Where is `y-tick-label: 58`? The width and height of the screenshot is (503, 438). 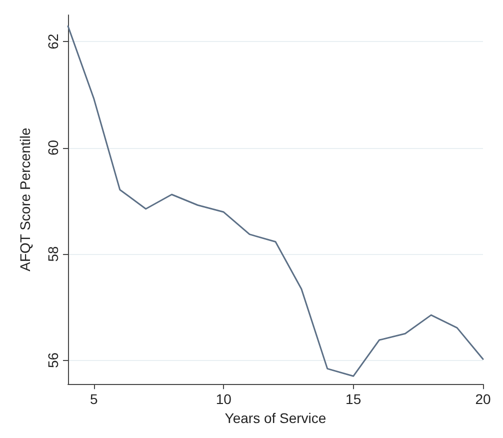
y-tick-label: 58 is located at coordinates (53, 254).